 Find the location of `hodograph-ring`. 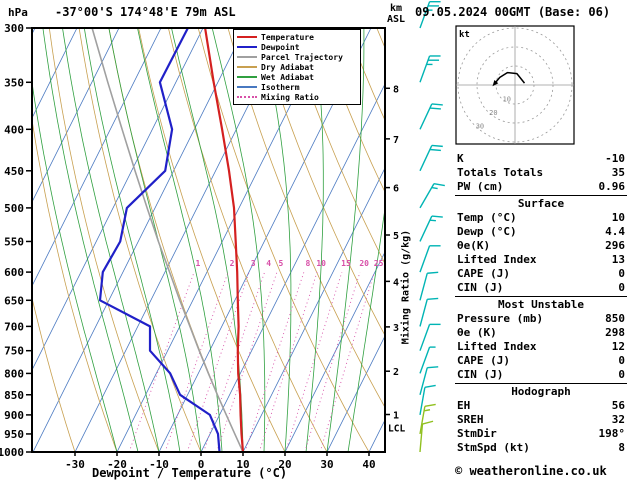

hodograph-ring is located at coordinates (515, 85).